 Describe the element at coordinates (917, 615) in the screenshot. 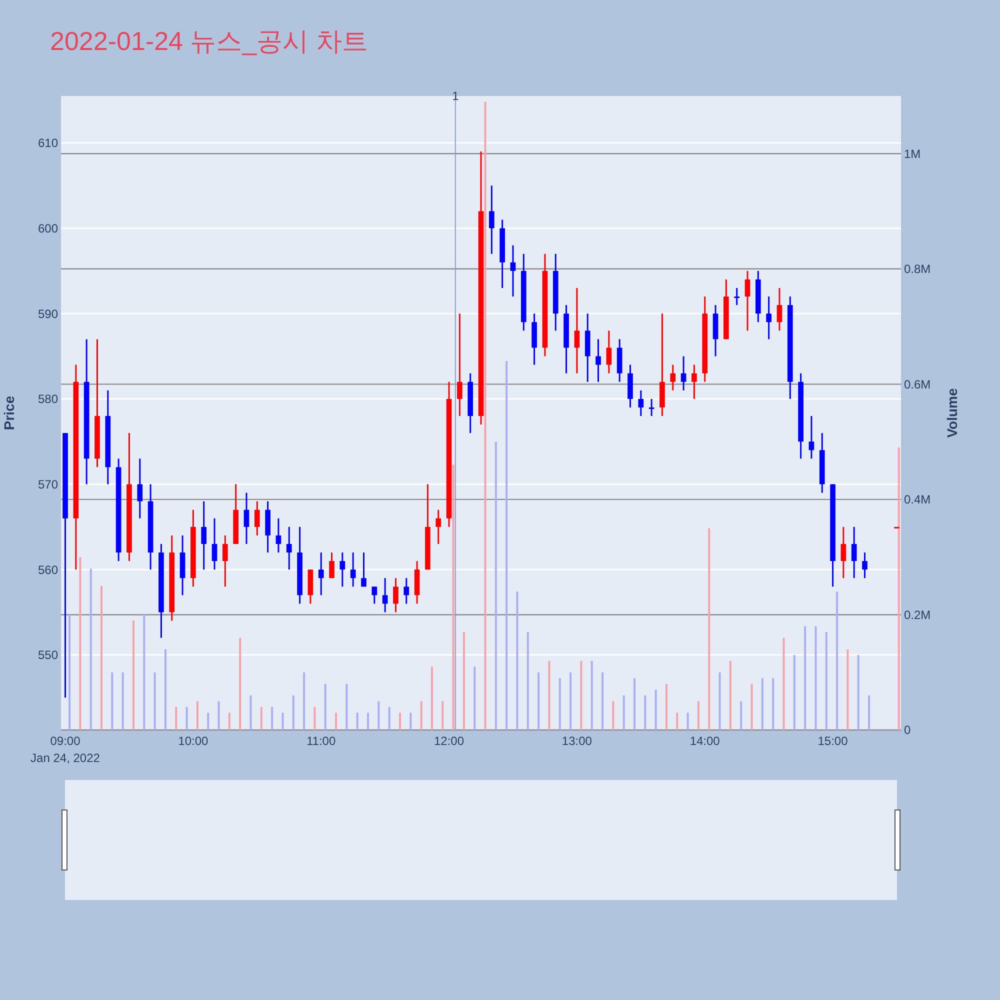

I see `y2-tick-label: 0.2M` at that location.